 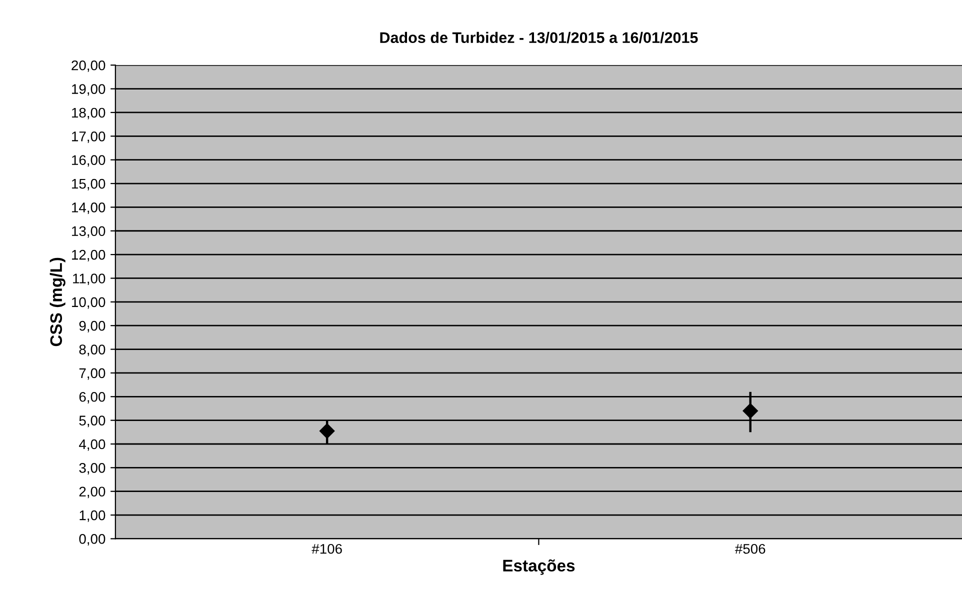 I want to click on y-tick-label: 5,00, so click(x=92, y=422).